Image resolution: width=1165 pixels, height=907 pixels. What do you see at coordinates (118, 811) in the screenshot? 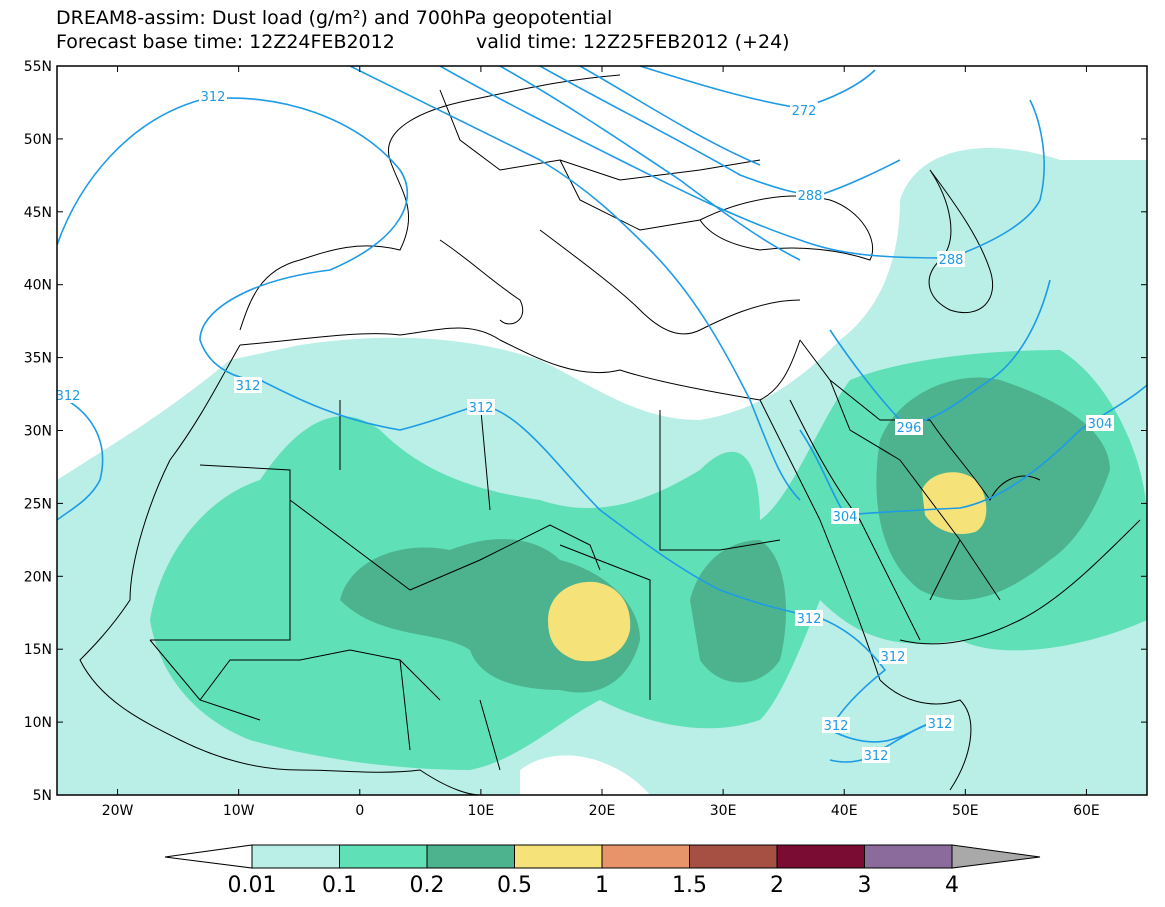
I see `lon-label: 20W` at bounding box center [118, 811].